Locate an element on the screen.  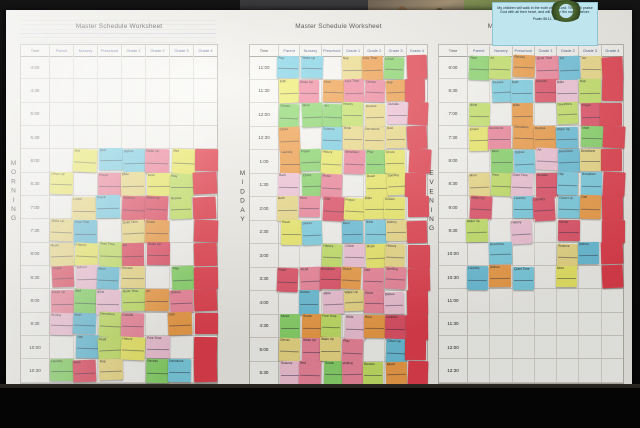
sticky-note: Chore is located at coordinates (289, 139).